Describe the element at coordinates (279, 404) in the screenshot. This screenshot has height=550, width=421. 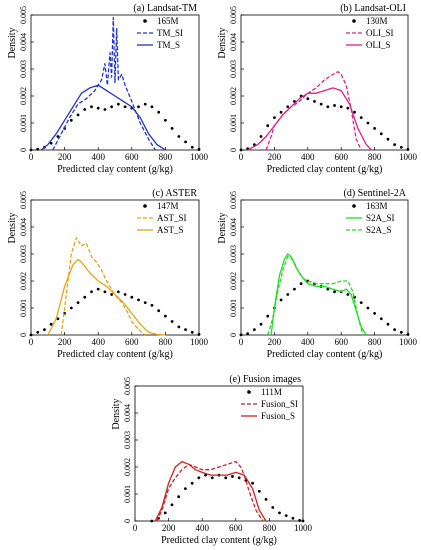
I see `legend-entry: Fusion_SI` at that location.